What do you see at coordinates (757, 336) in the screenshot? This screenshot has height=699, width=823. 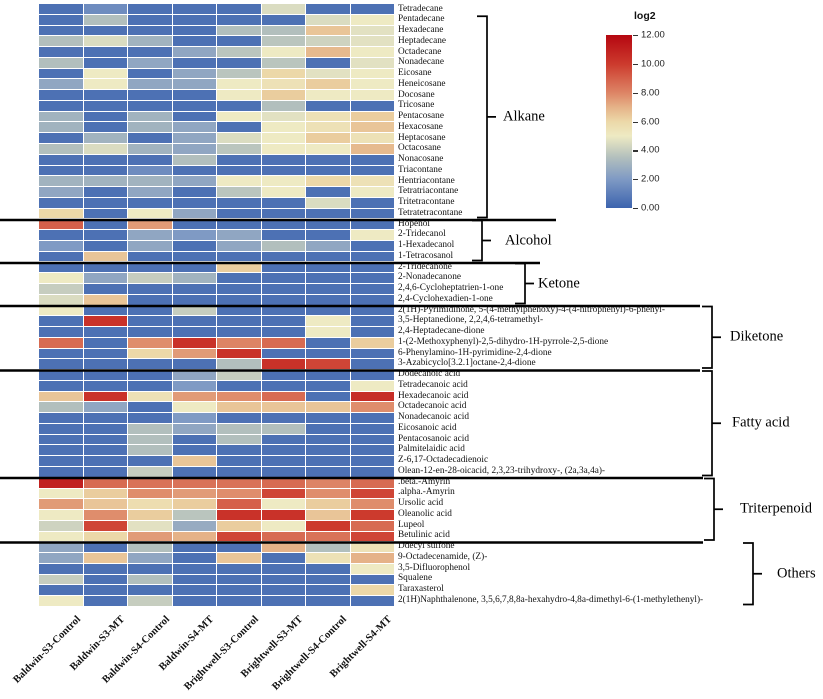 I see `group-label: Diketone` at bounding box center [757, 336].